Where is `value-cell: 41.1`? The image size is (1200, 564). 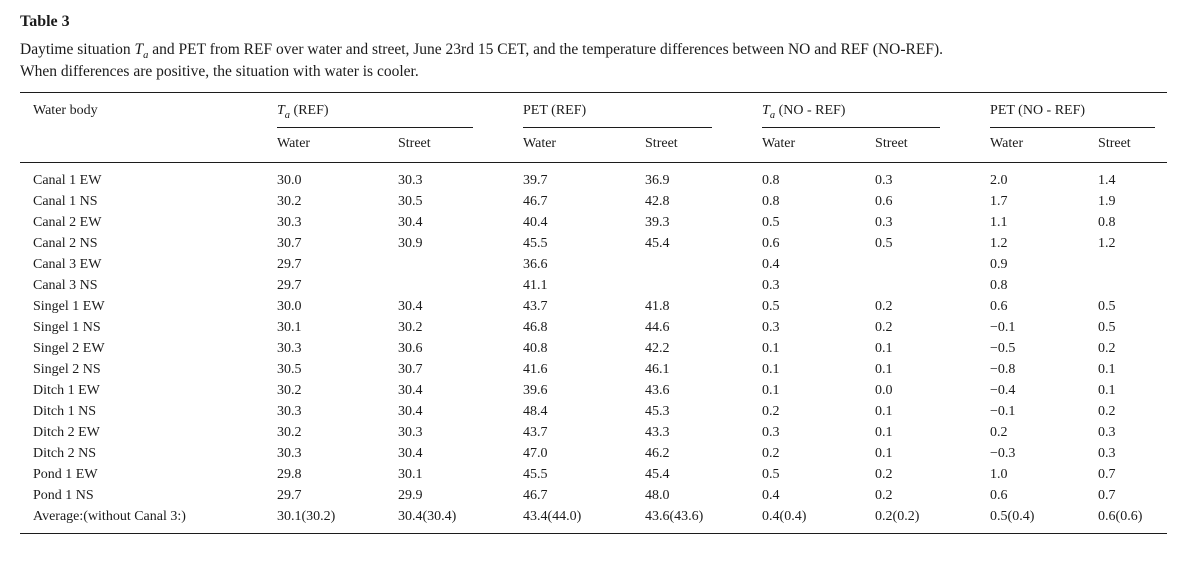
value-cell: 41.1 is located at coordinates (535, 285).